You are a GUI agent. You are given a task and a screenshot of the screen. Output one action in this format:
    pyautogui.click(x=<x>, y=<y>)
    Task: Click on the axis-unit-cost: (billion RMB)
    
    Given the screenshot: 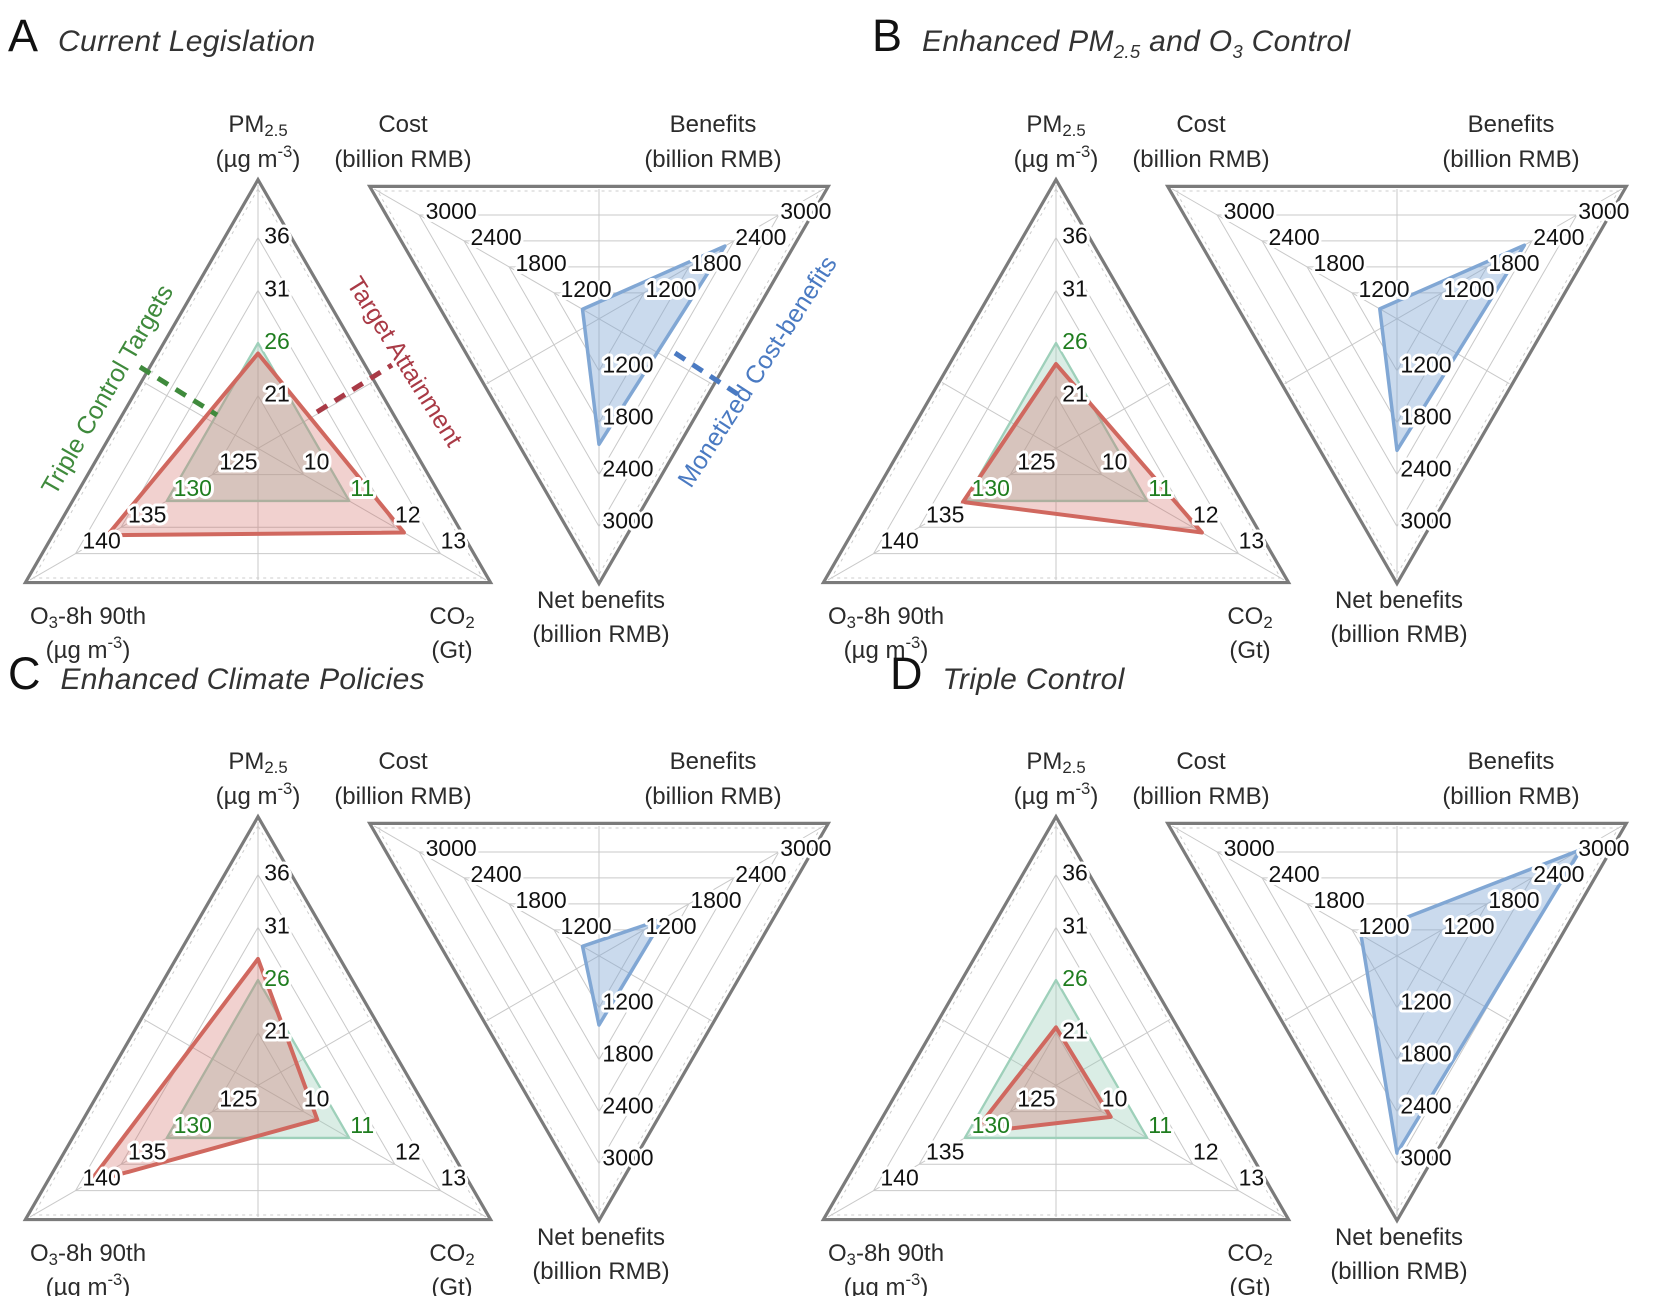 What is the action you would take?
    pyautogui.click(x=1200, y=796)
    